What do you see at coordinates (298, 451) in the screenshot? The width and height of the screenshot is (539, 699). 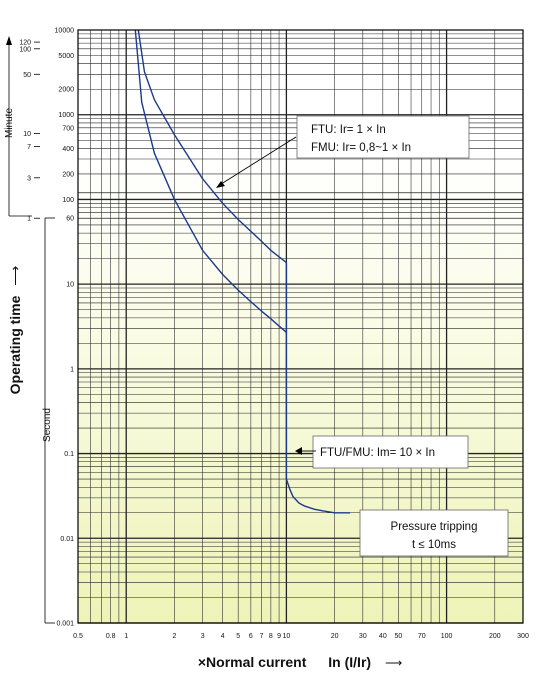 I see `instant-pointer-arrowhead` at bounding box center [298, 451].